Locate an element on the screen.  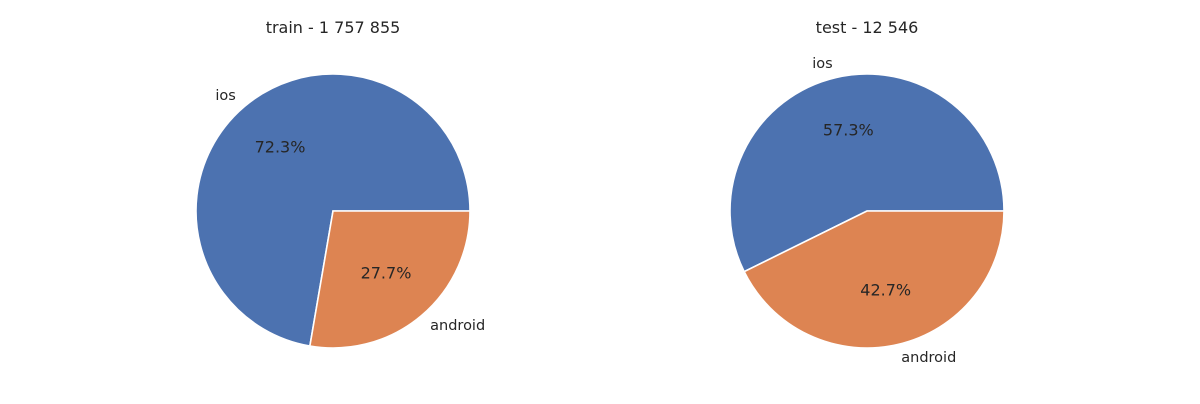
pie-slice-train-android is located at coordinates (389, 279).